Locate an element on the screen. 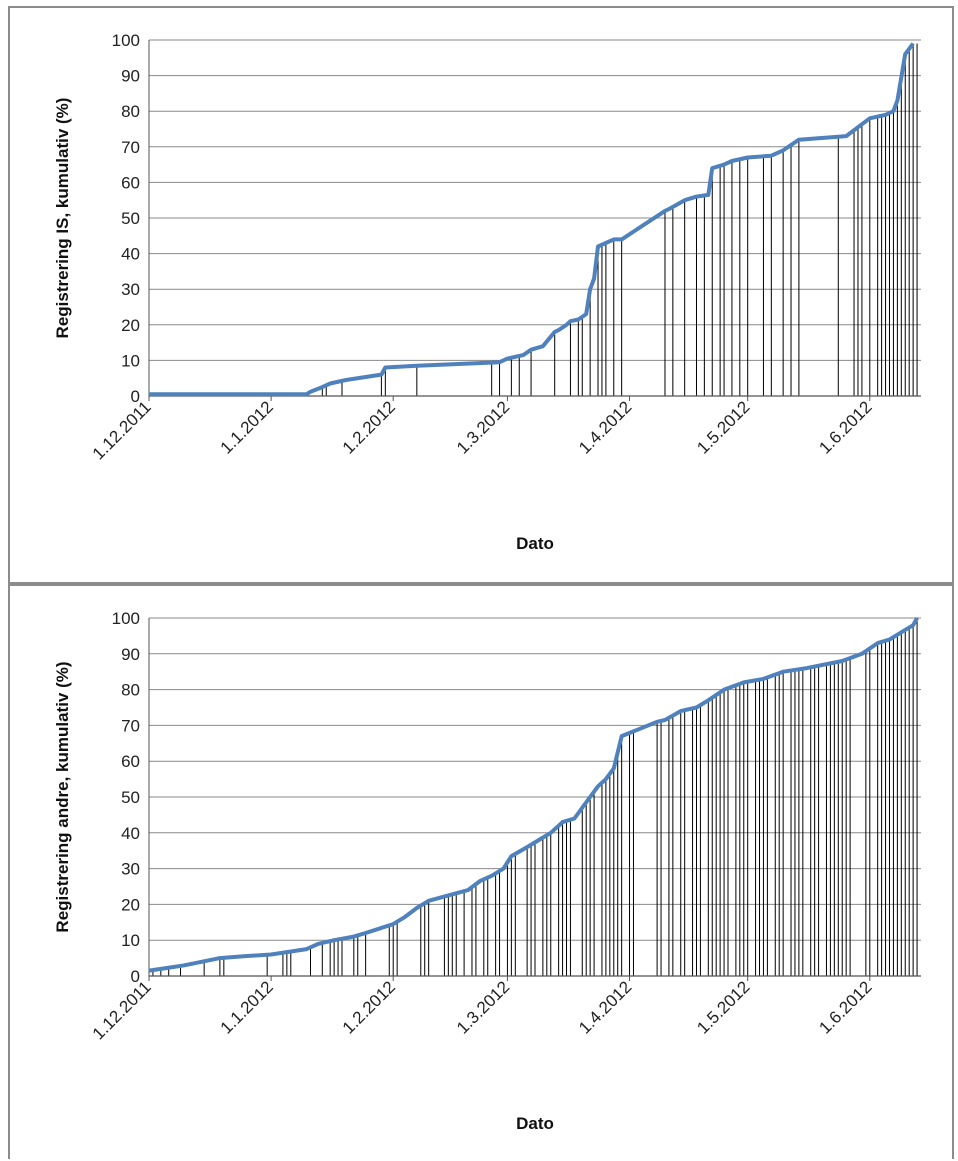 The height and width of the screenshot is (1161, 958). y-axis-title: Registrering IS, kumulativ (%) is located at coordinates (62, 218).